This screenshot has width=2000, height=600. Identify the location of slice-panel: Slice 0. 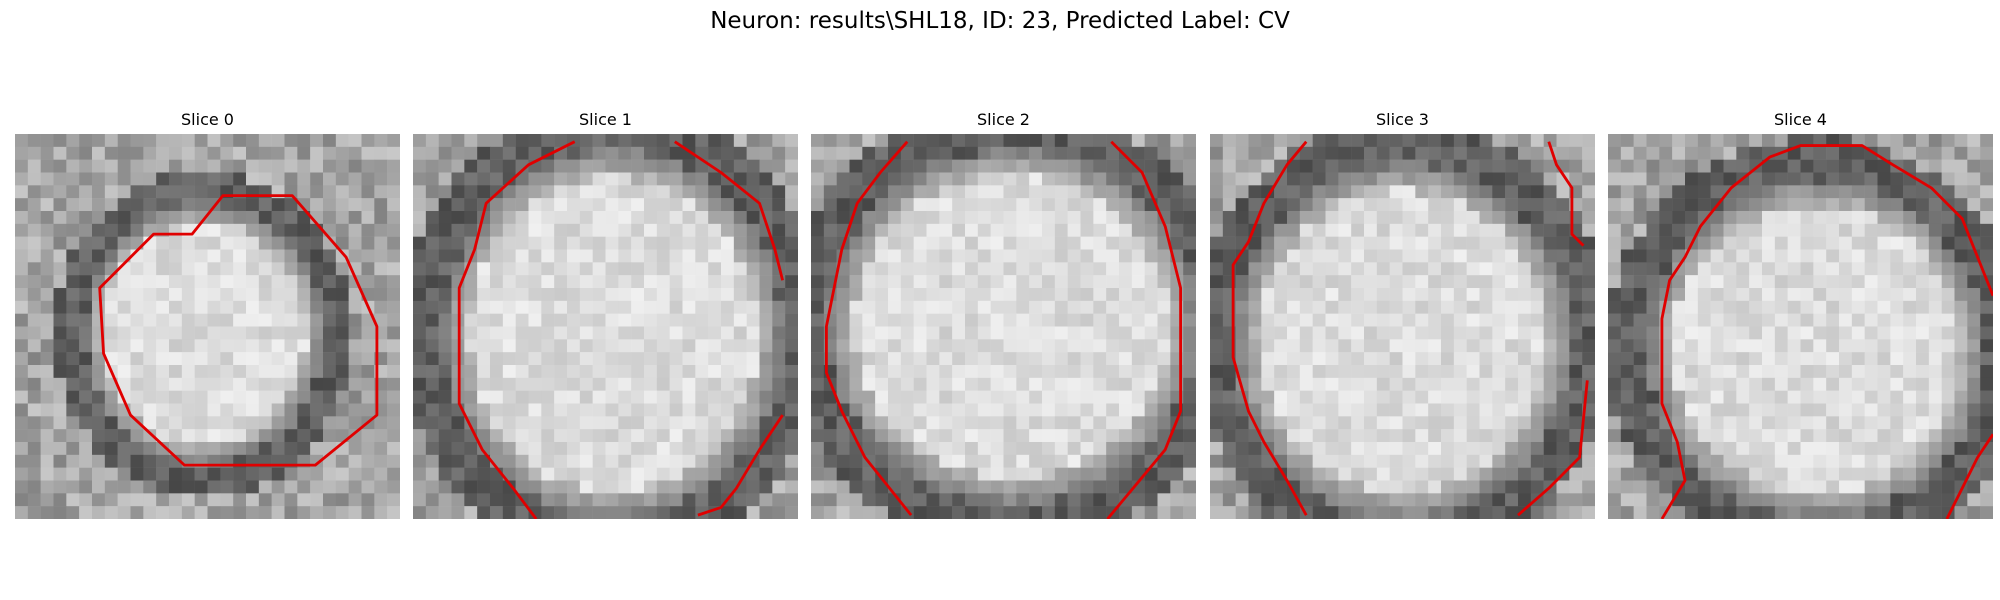
(207, 313).